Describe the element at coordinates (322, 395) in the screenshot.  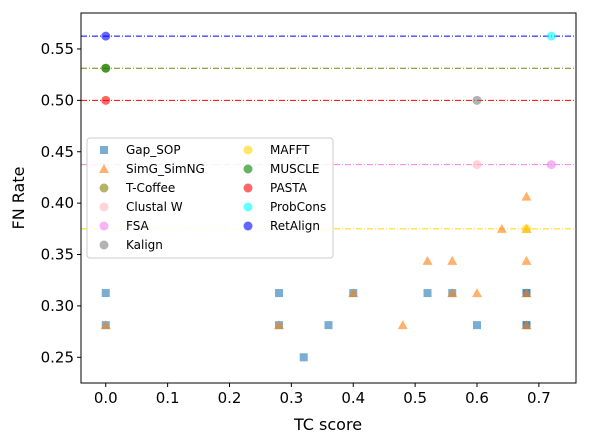
I see `x-axis-ticks: 0.0 0.1 0.2 0.3 0.4 0.5 0.6 0.7` at that location.